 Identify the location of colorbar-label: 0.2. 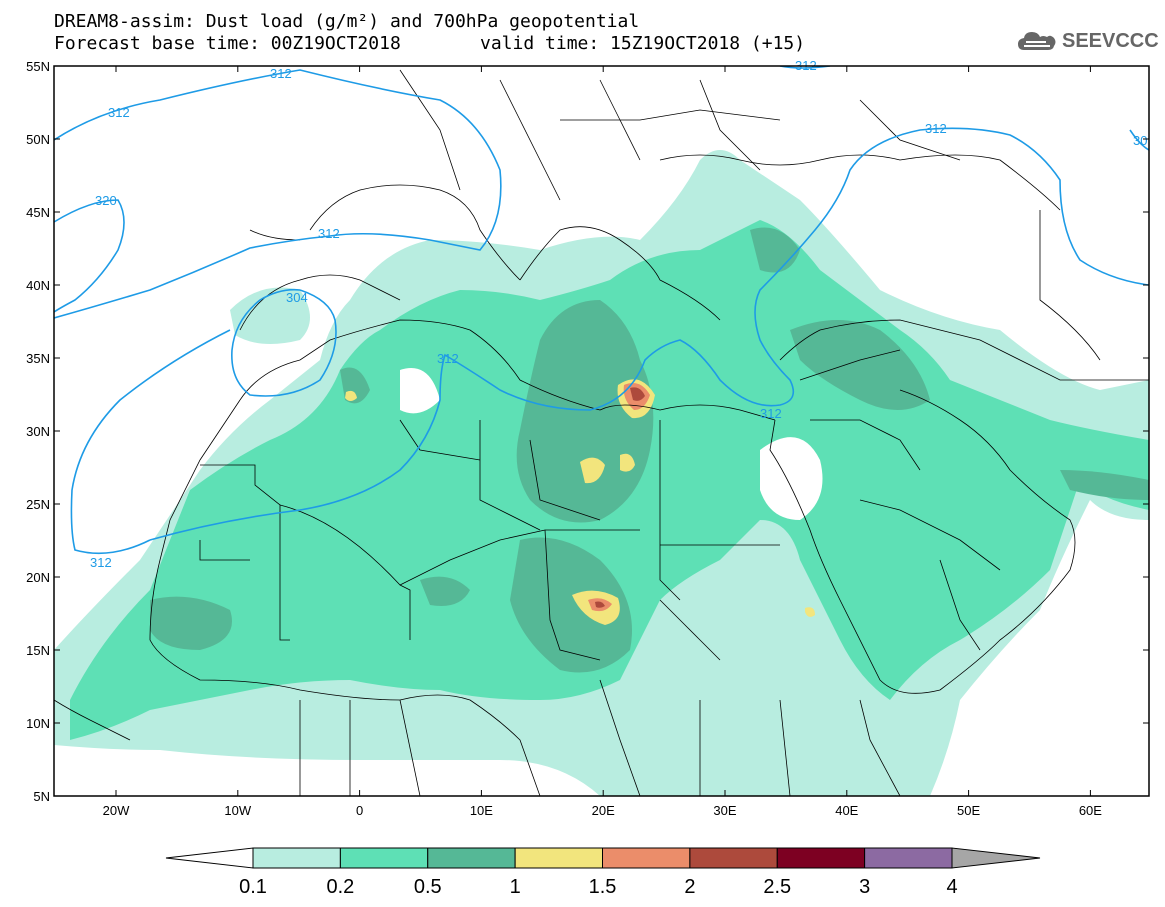
(340, 887).